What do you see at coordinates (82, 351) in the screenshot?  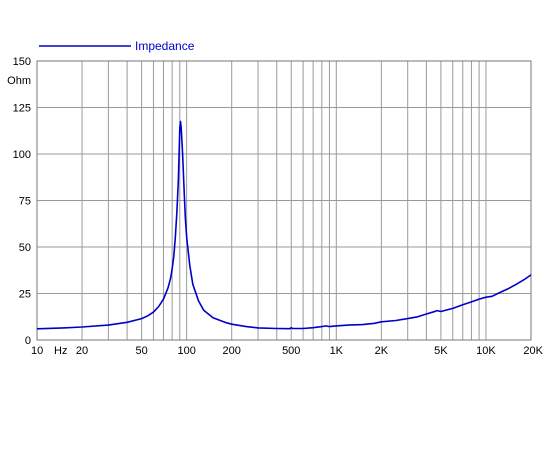 I see `x-tick-label: 20` at bounding box center [82, 351].